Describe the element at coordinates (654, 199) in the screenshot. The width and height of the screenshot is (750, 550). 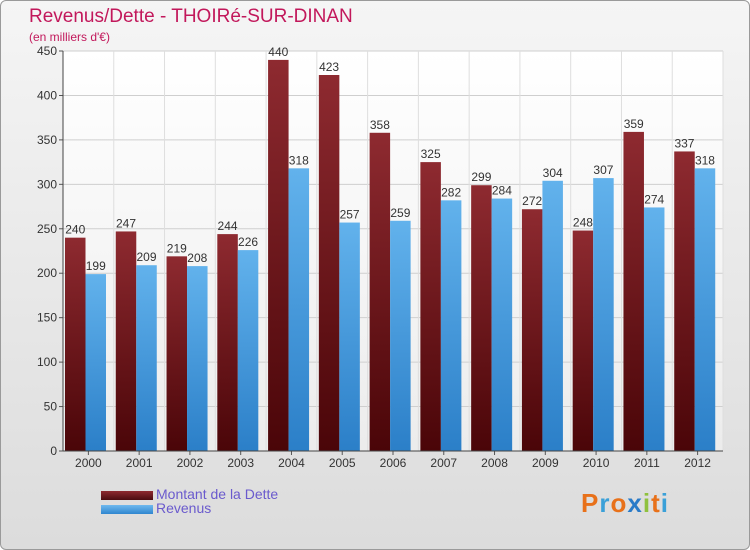
I see `data-label-revenue: 274` at that location.